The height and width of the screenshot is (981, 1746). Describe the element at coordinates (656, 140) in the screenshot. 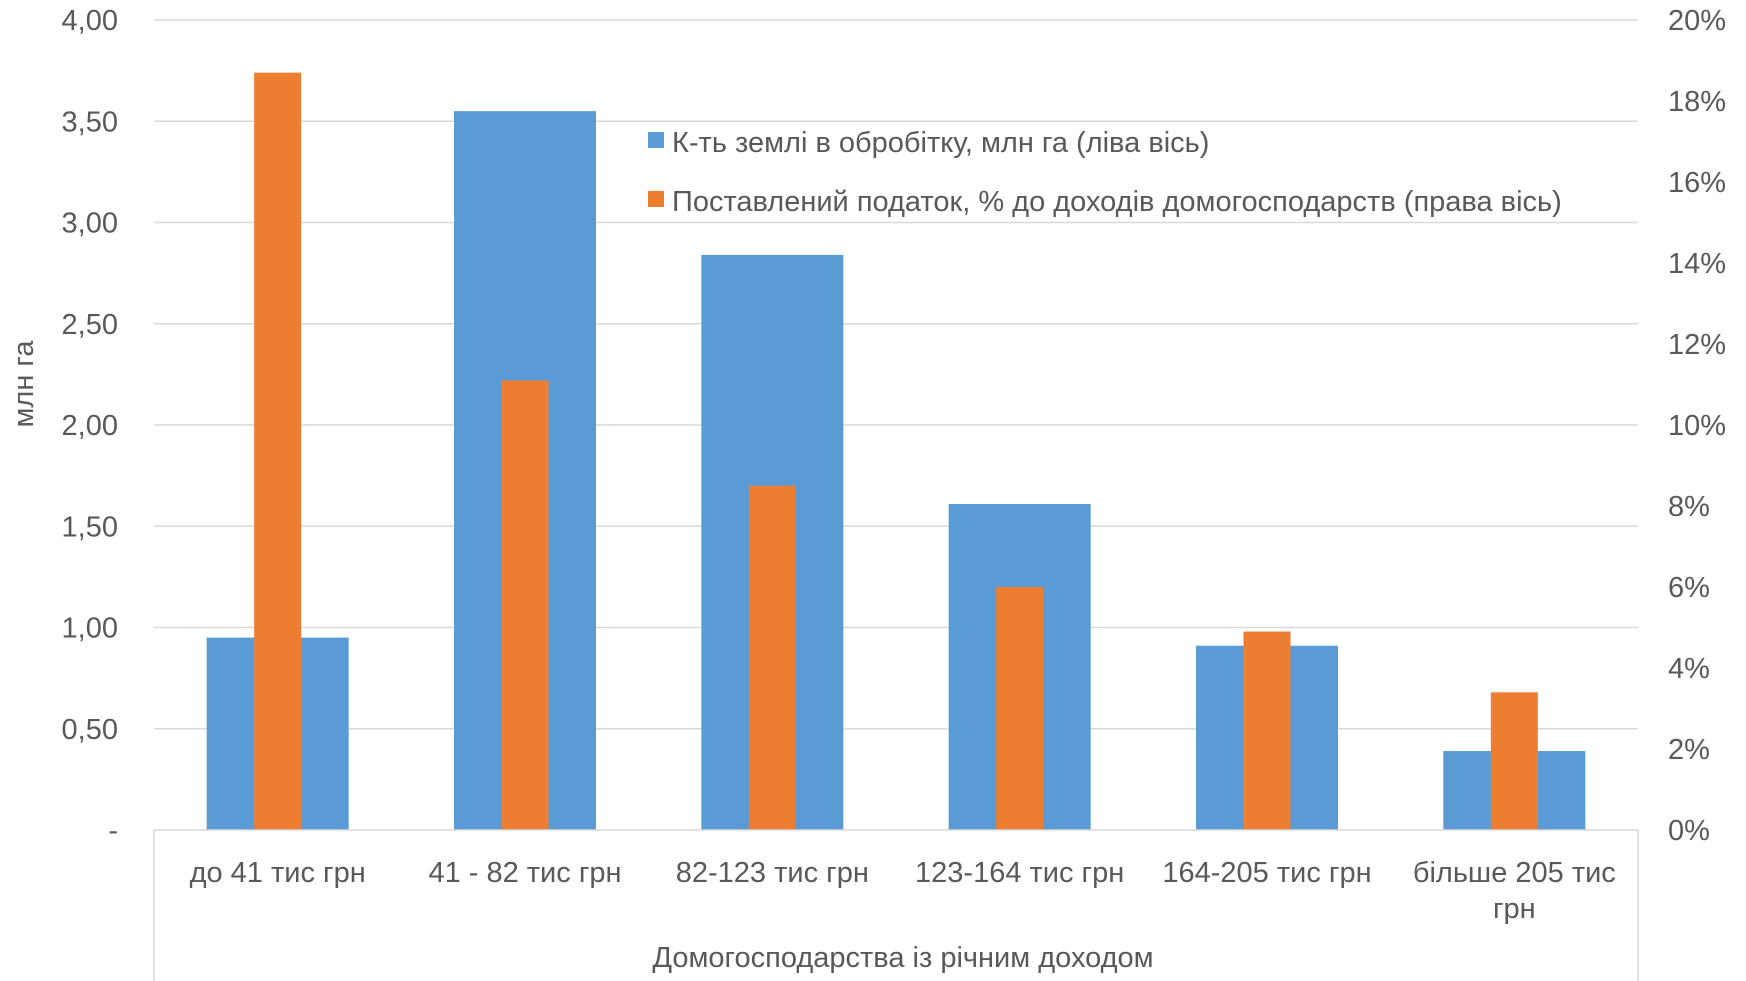

I see `legend-swatch-land` at that location.